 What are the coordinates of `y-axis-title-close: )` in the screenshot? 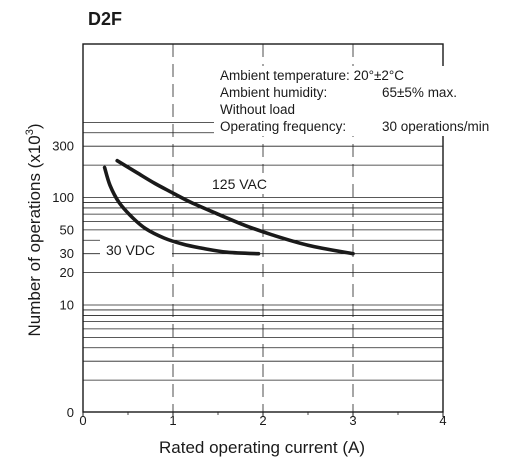 It's located at (34, 126).